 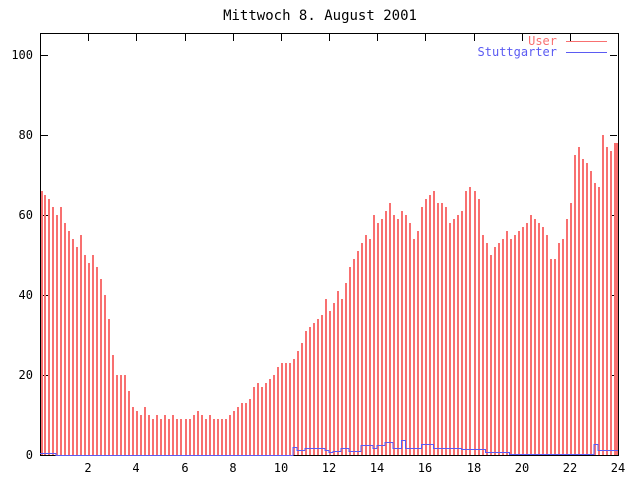 What do you see at coordinates (425, 468) in the screenshot?
I see `x-axis-tick-label: 16` at bounding box center [425, 468].